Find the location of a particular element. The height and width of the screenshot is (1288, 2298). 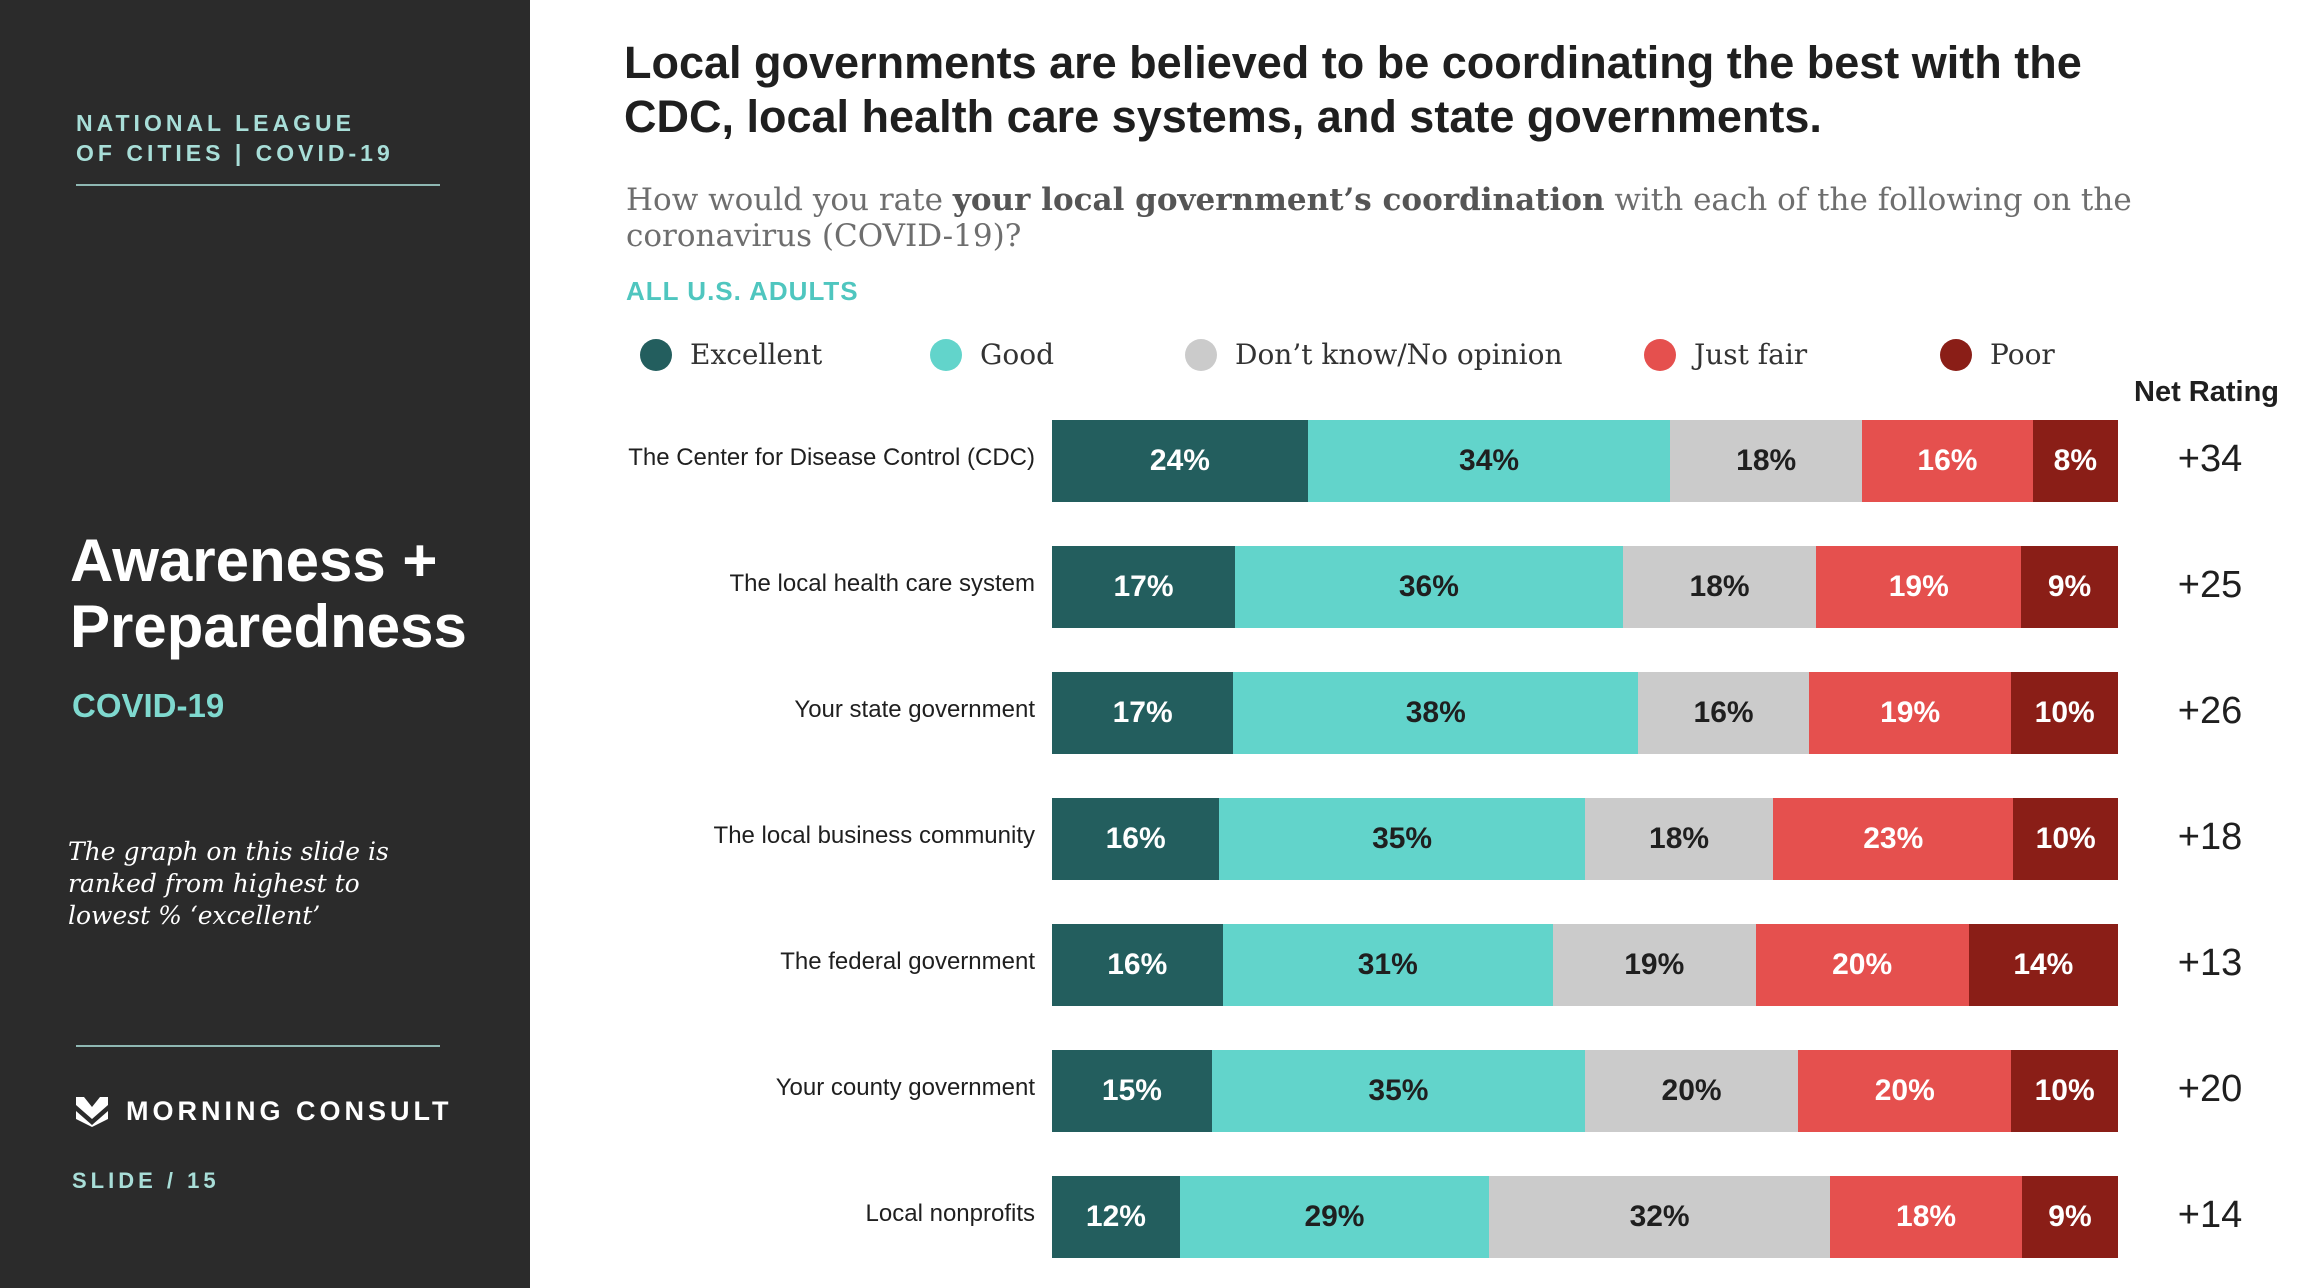

net-rating-value: +13 is located at coordinates (2210, 963).